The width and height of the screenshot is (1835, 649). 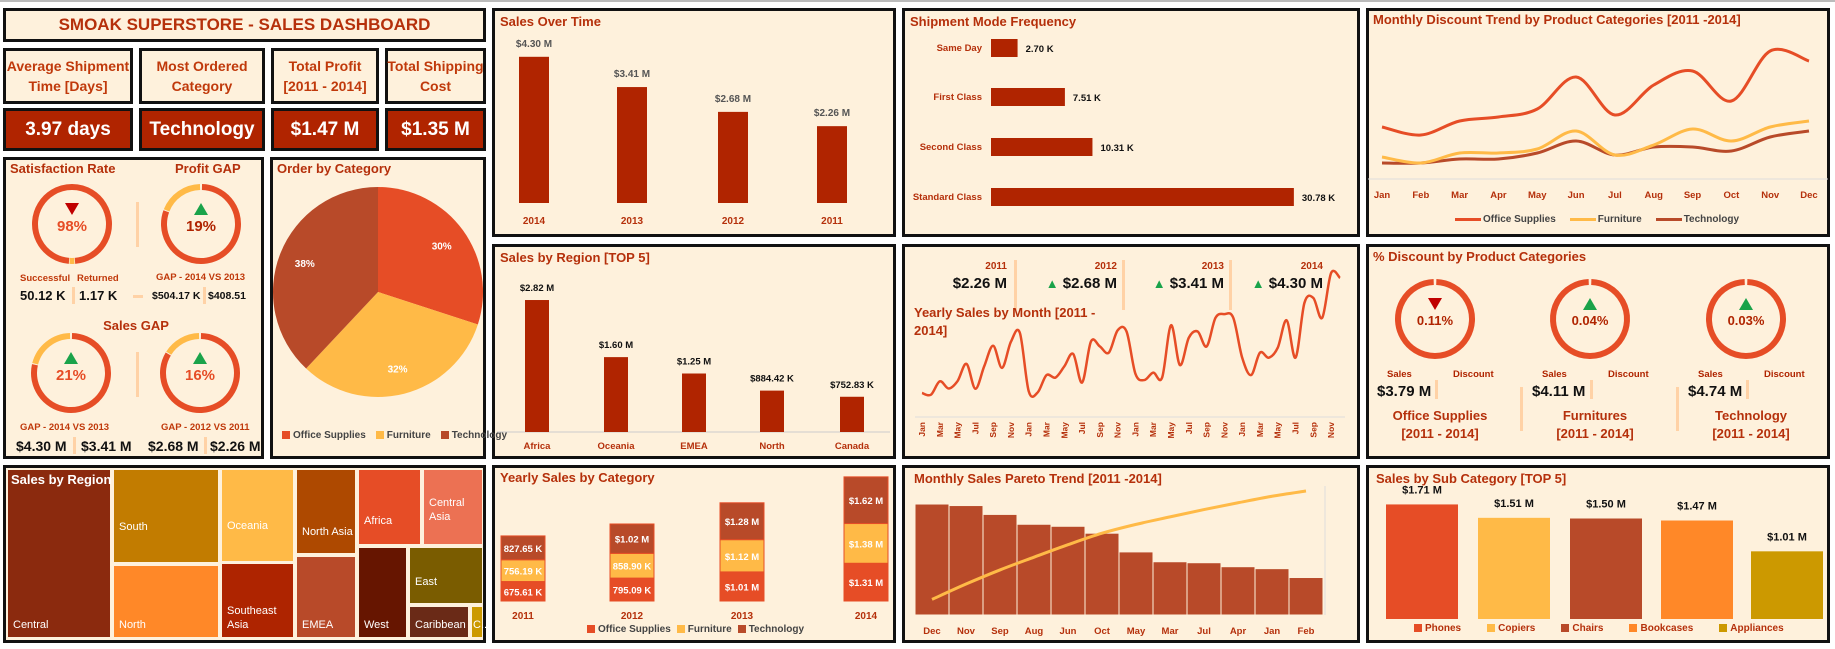 I want to click on treemap-tile-label: Central, so click(x=30, y=625).